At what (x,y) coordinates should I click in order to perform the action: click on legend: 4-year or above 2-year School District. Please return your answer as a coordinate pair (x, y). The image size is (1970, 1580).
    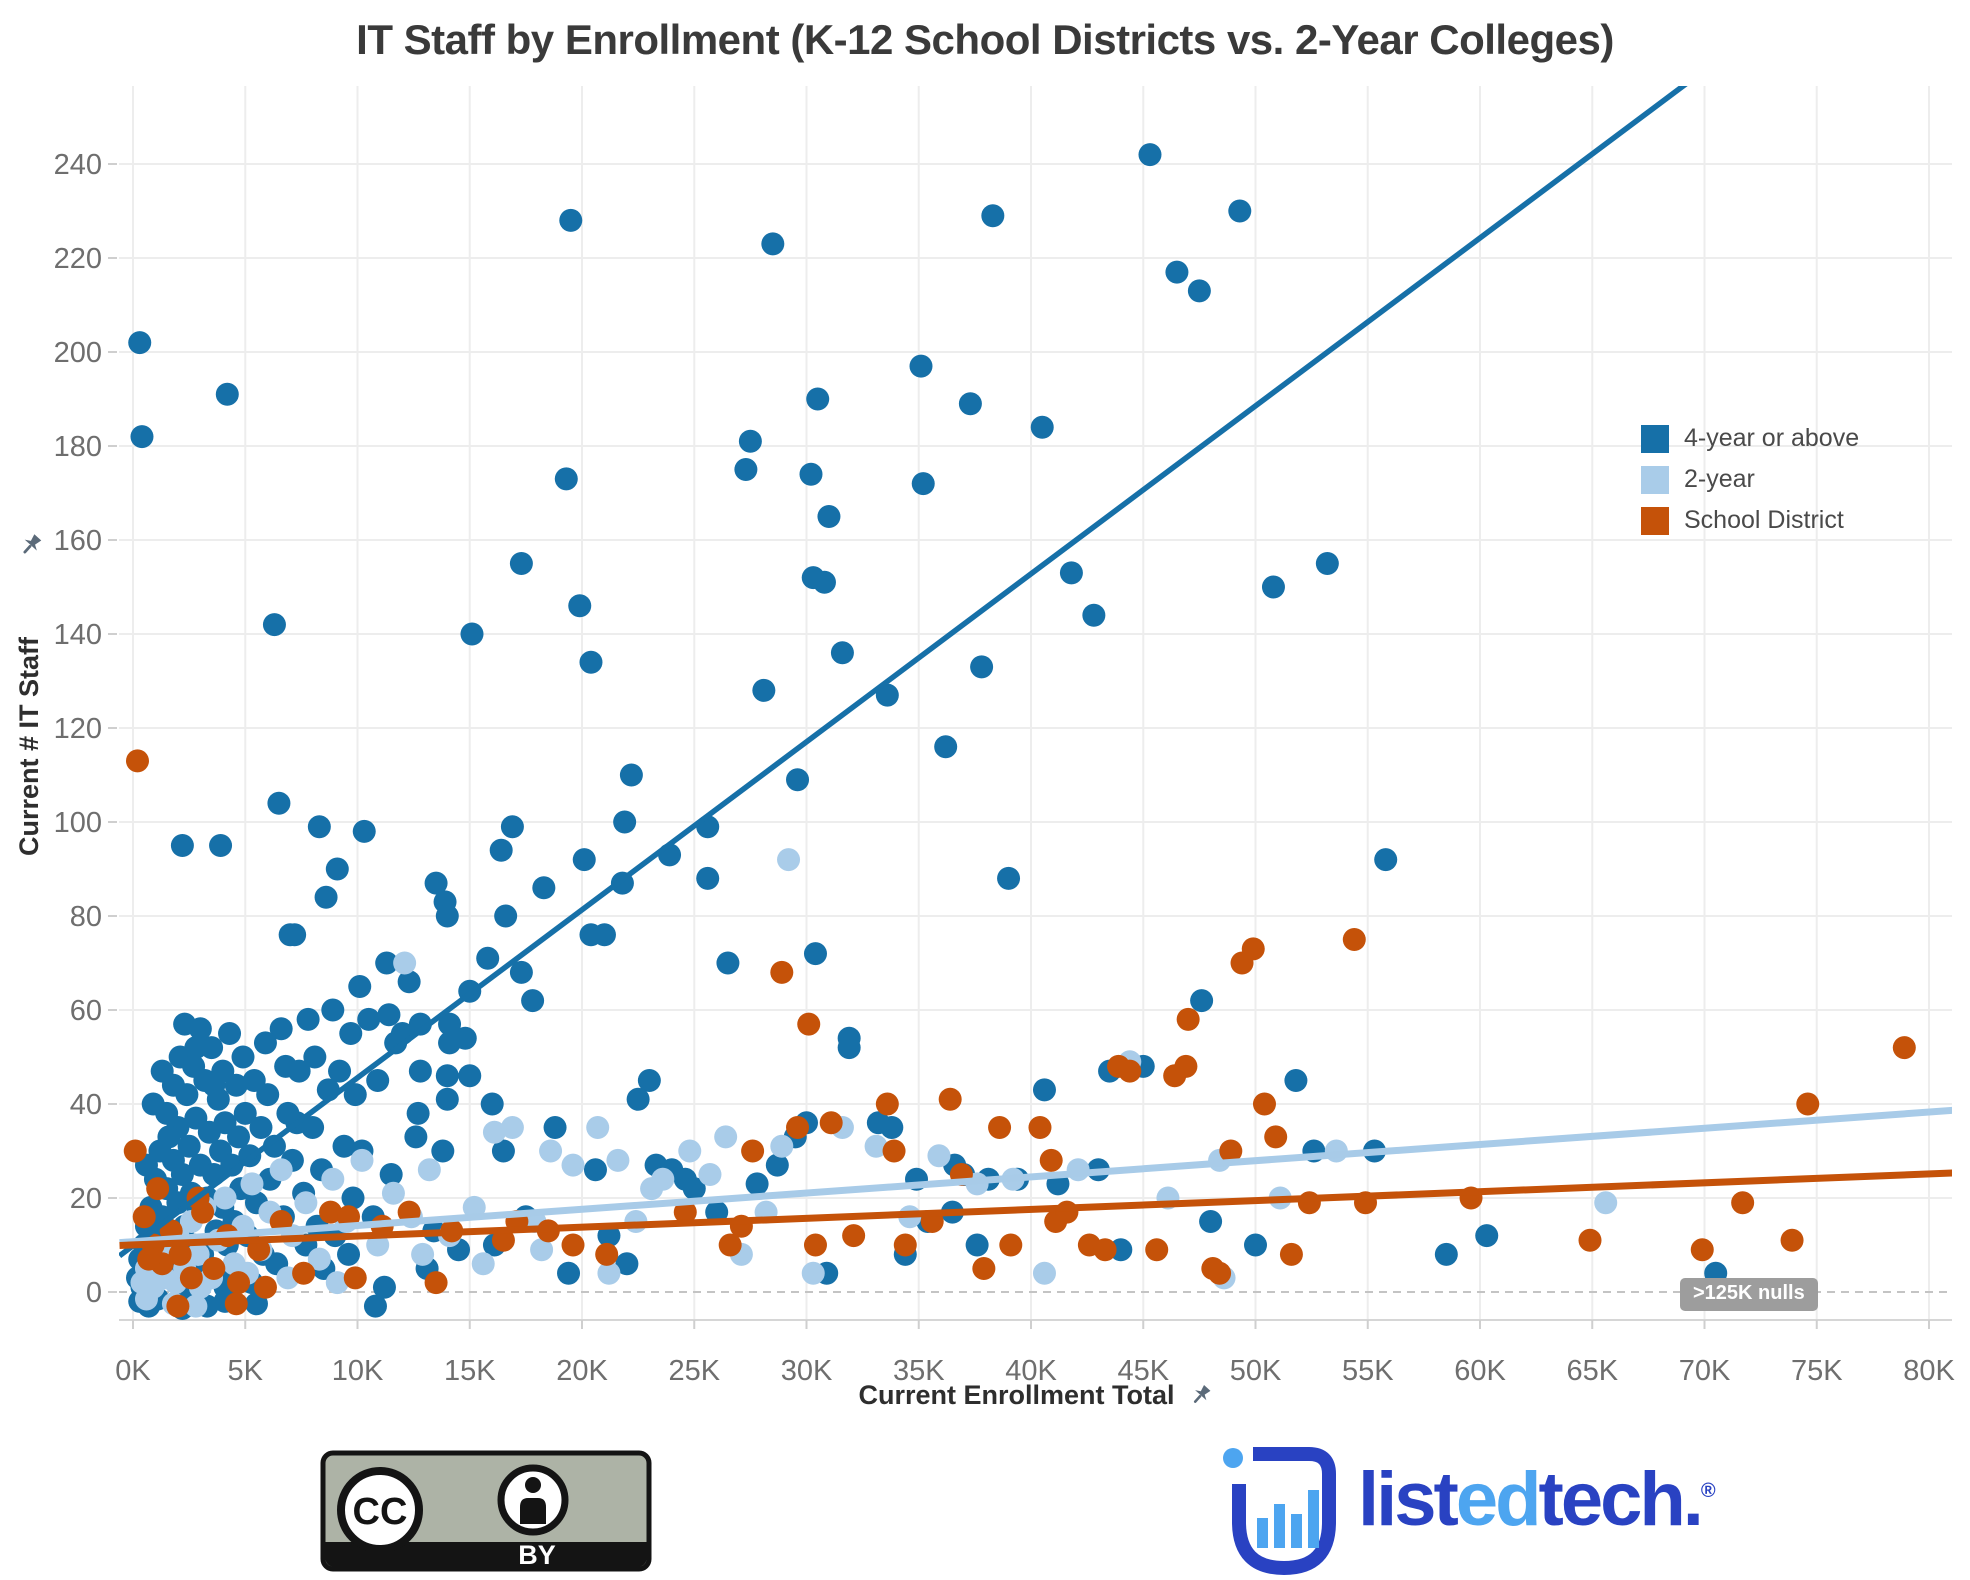
    Looking at the image, I should click on (1750, 485).